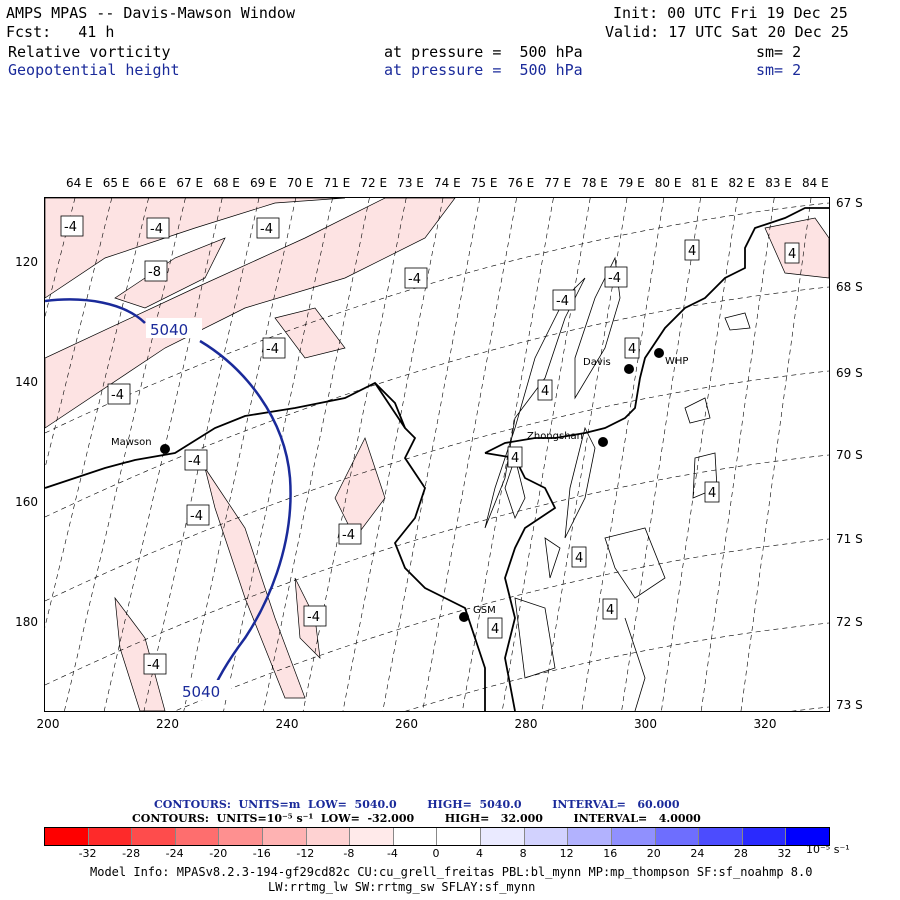  Describe the element at coordinates (629, 369) in the screenshot. I see `station-davis-marker` at that location.